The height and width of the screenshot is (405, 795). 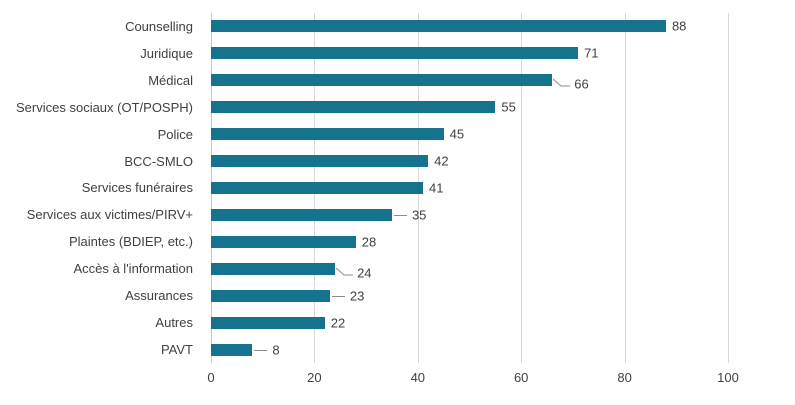 What do you see at coordinates (158, 161) in the screenshot?
I see `category-label: BCC-SMLO` at bounding box center [158, 161].